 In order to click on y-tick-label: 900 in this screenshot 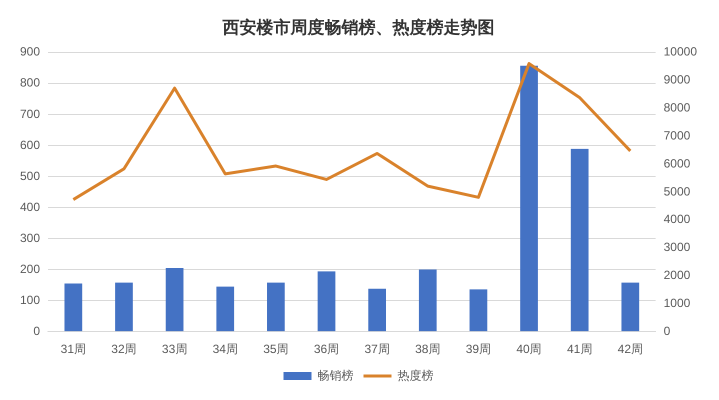, I will do `click(30, 51)`.